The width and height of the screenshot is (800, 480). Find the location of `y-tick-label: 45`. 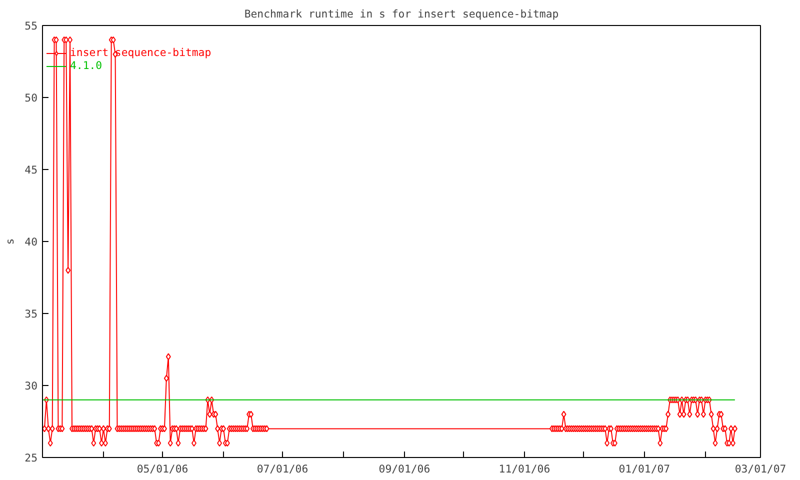

y-tick-label: 45 is located at coordinates (31, 170).